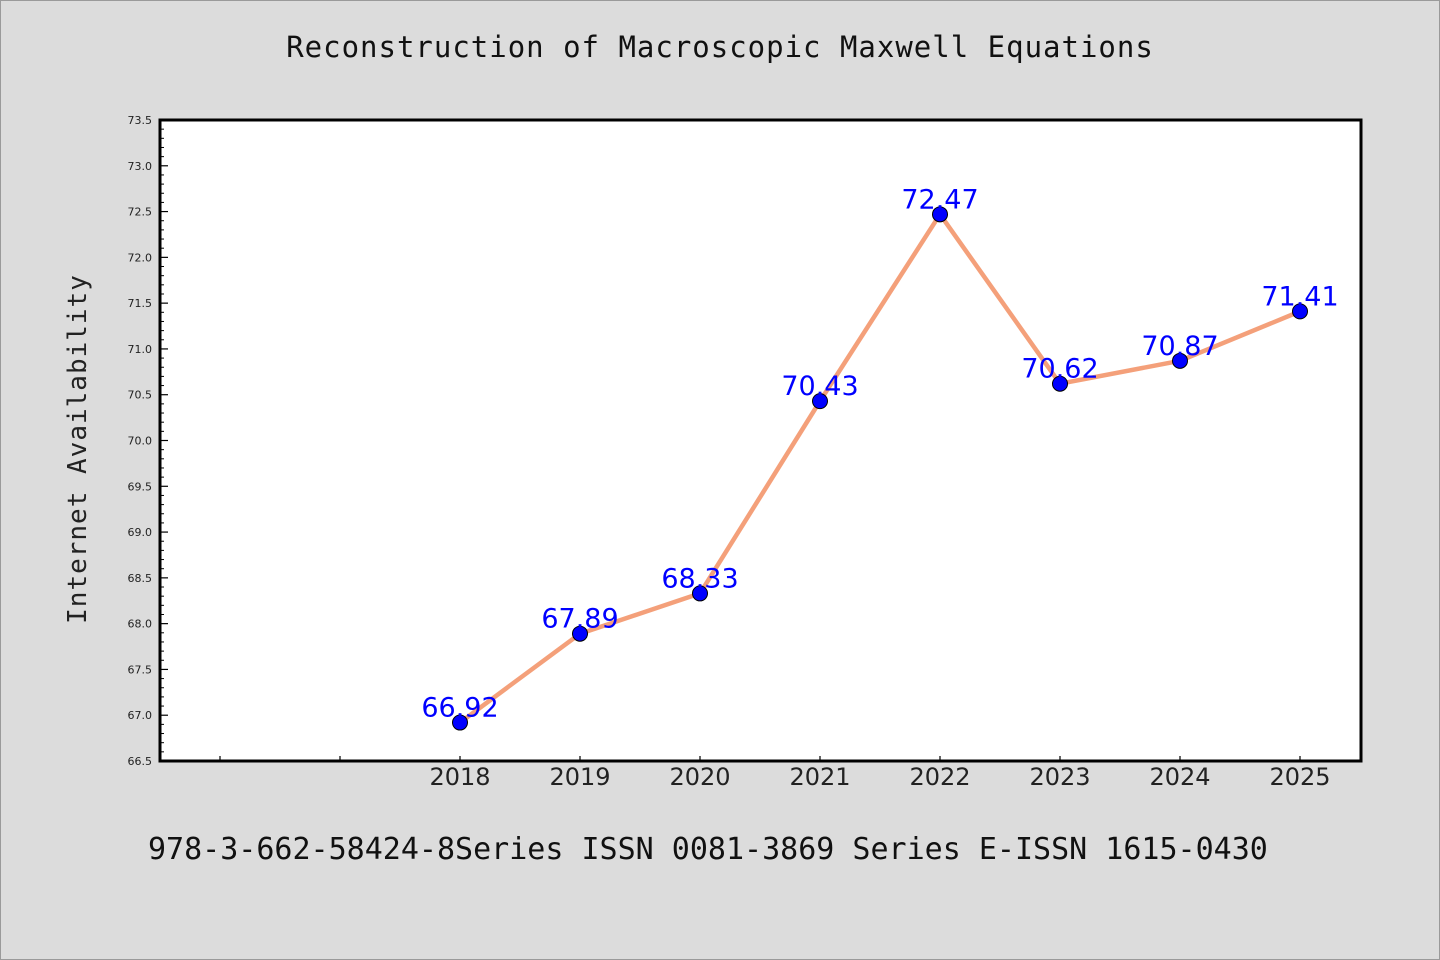 The height and width of the screenshot is (960, 1440). Describe the element at coordinates (819, 777) in the screenshot. I see `x-tick-label: 2021` at that location.